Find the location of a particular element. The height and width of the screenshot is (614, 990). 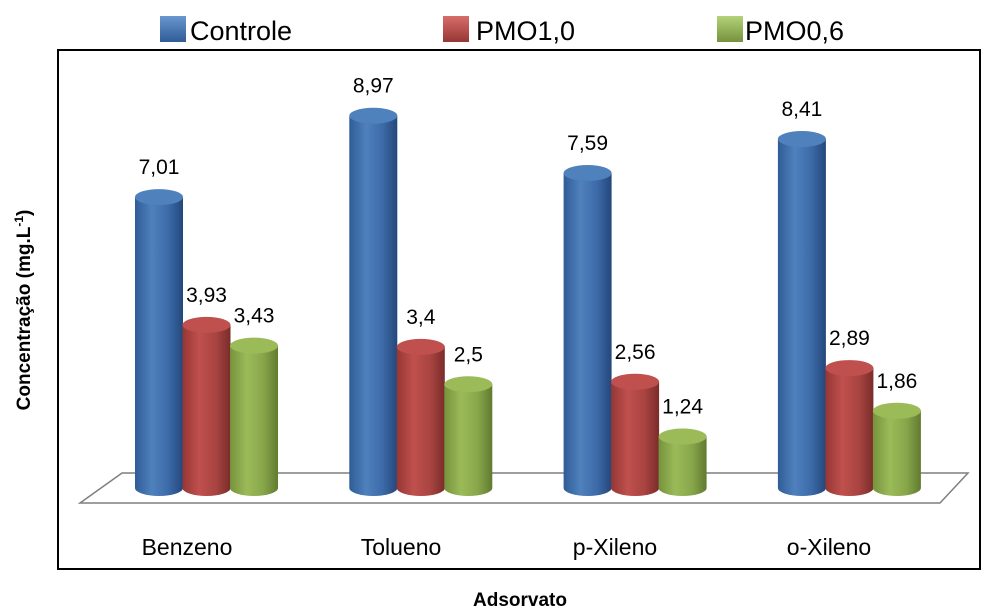

category-label-tolueno: Tolueno is located at coordinates (401, 547).